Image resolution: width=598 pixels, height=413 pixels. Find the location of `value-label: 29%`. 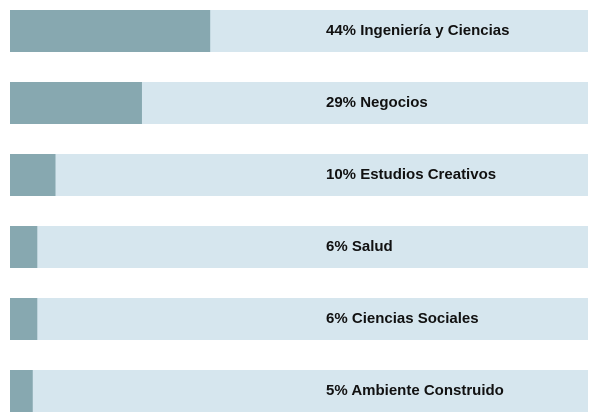

value-label: 29% is located at coordinates (341, 102).